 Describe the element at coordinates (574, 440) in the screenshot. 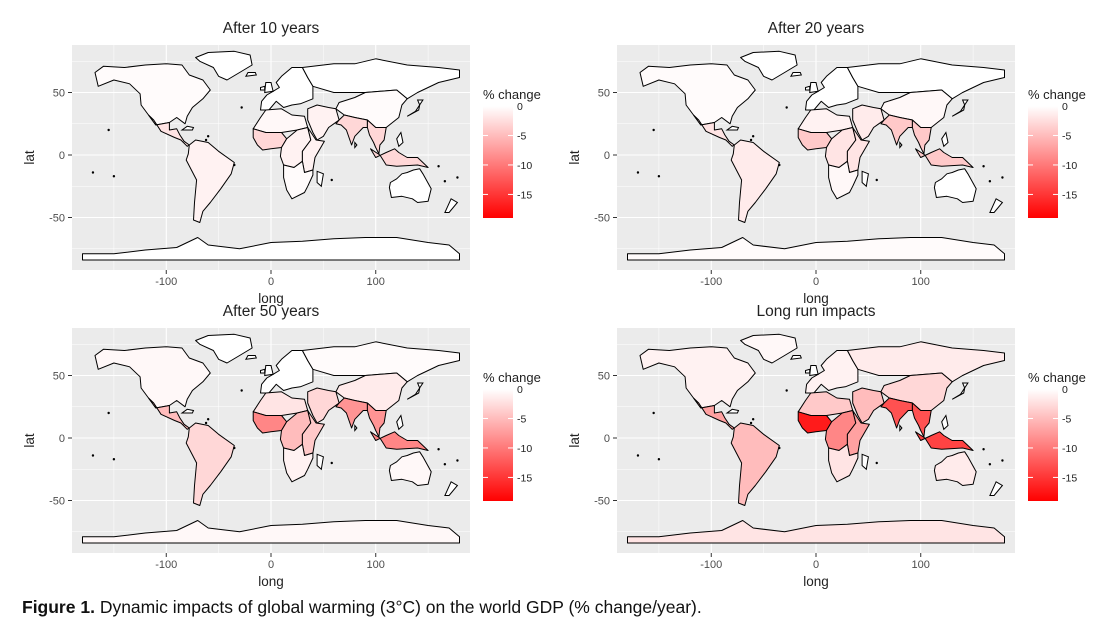

I see `y-axis-label: lat` at that location.